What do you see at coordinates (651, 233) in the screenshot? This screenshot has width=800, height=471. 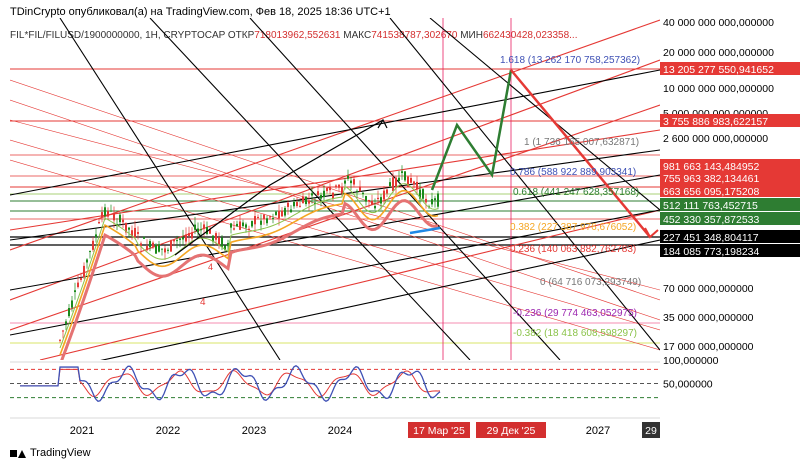 I see `red-arrow-head` at bounding box center [651, 233].